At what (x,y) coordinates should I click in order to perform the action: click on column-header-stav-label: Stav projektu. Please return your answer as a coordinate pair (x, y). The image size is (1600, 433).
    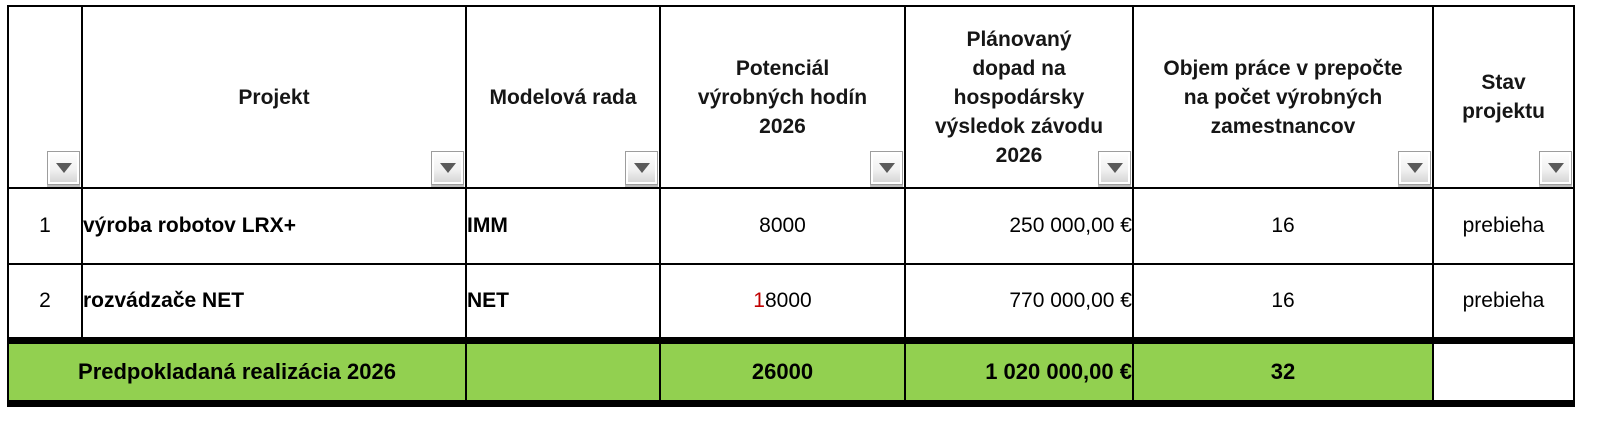
    Looking at the image, I should click on (1503, 97).